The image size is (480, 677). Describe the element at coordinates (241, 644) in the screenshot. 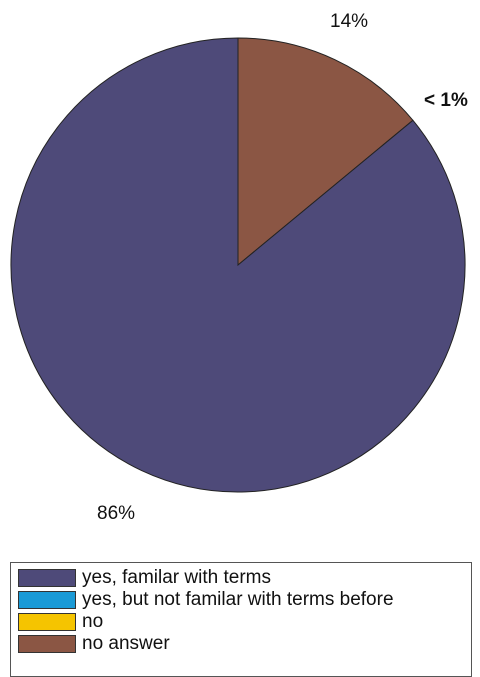

I see `legend-item-no-answer: no answer` at that location.